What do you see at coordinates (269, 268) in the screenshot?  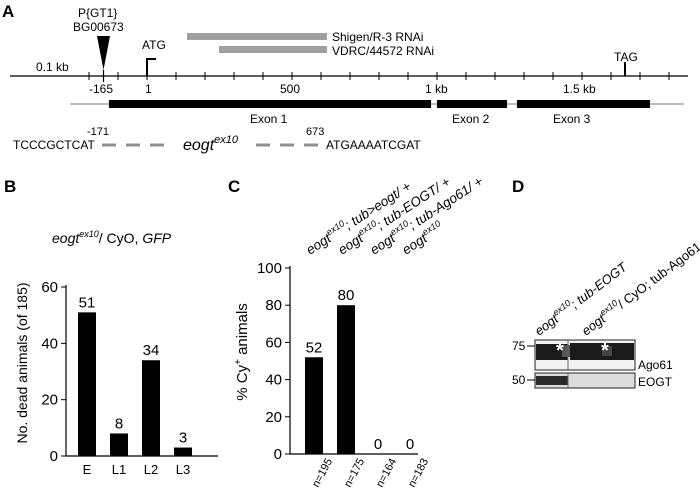 I see `y-tick-label-c: 100` at bounding box center [269, 268].